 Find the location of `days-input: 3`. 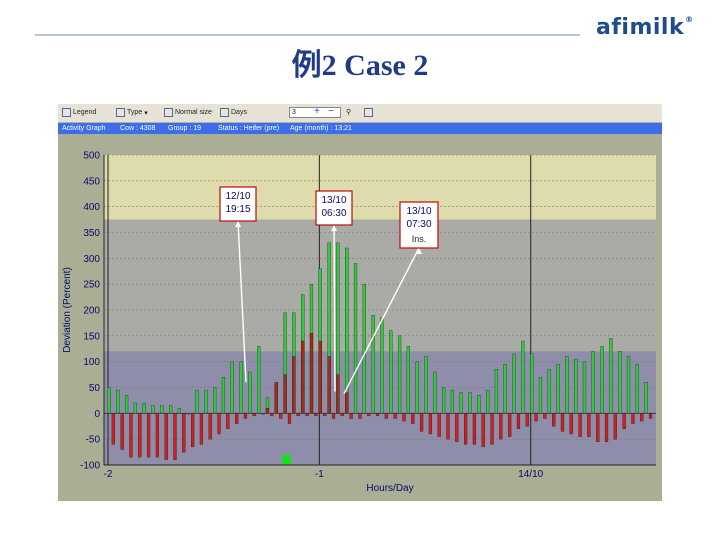

days-input: 3 is located at coordinates (315, 112).